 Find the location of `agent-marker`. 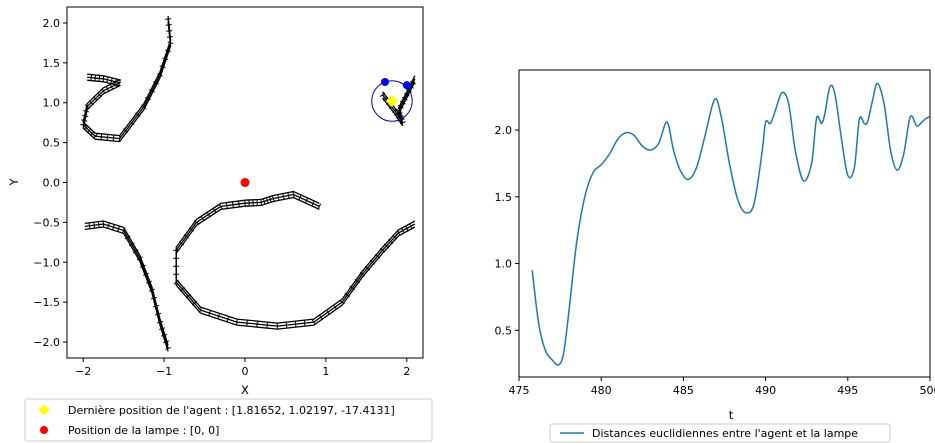

agent-marker is located at coordinates (391, 100).